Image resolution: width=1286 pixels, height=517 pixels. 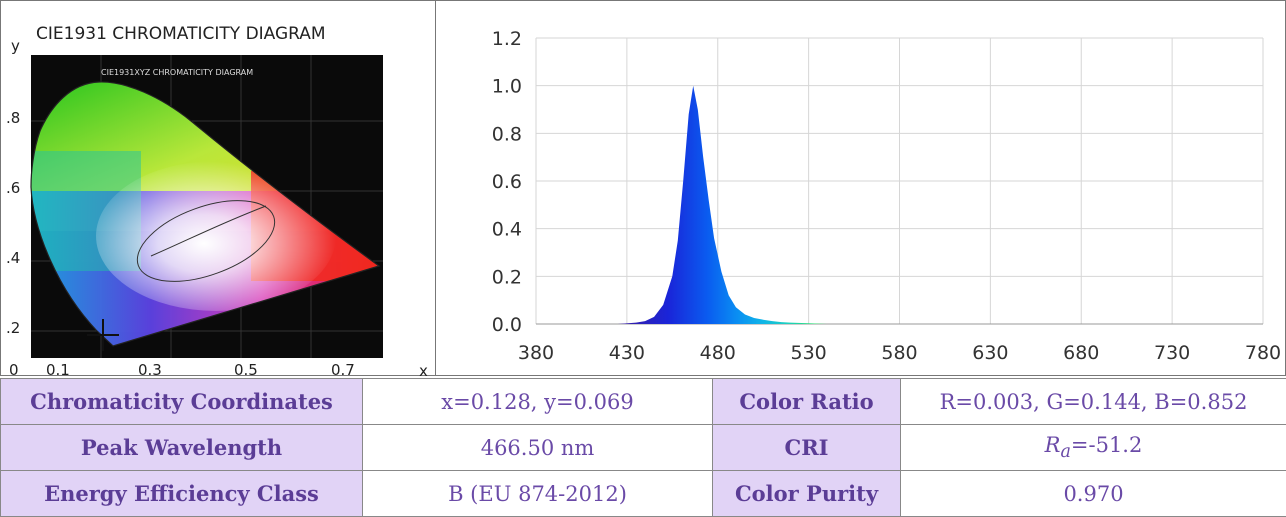 What do you see at coordinates (1081, 353) in the screenshot?
I see `x-tick-label: 680` at bounding box center [1081, 353].